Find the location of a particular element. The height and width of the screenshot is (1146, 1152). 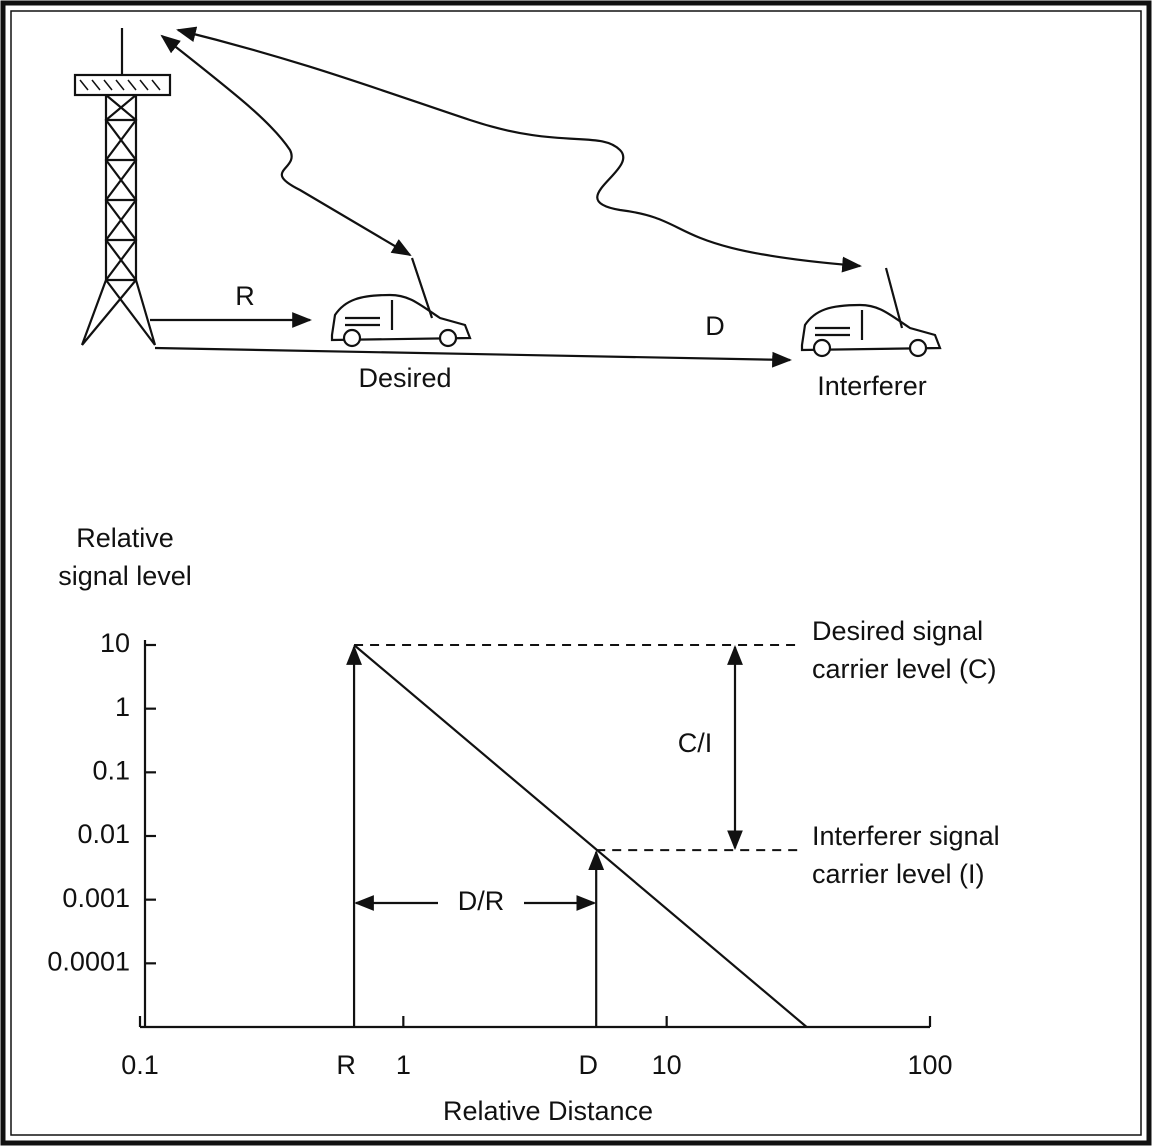

interferer-car is located at coordinates (871, 312).